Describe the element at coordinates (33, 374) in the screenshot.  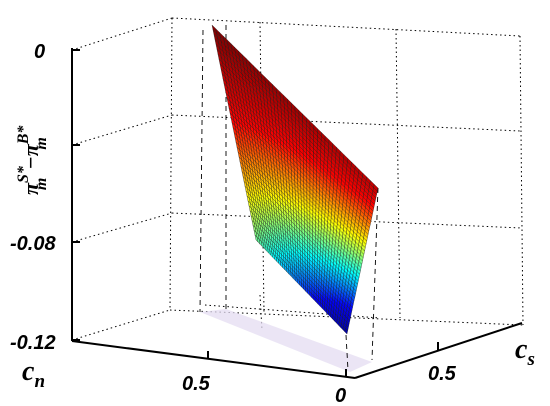
I see `x-axis-label: cn` at that location.